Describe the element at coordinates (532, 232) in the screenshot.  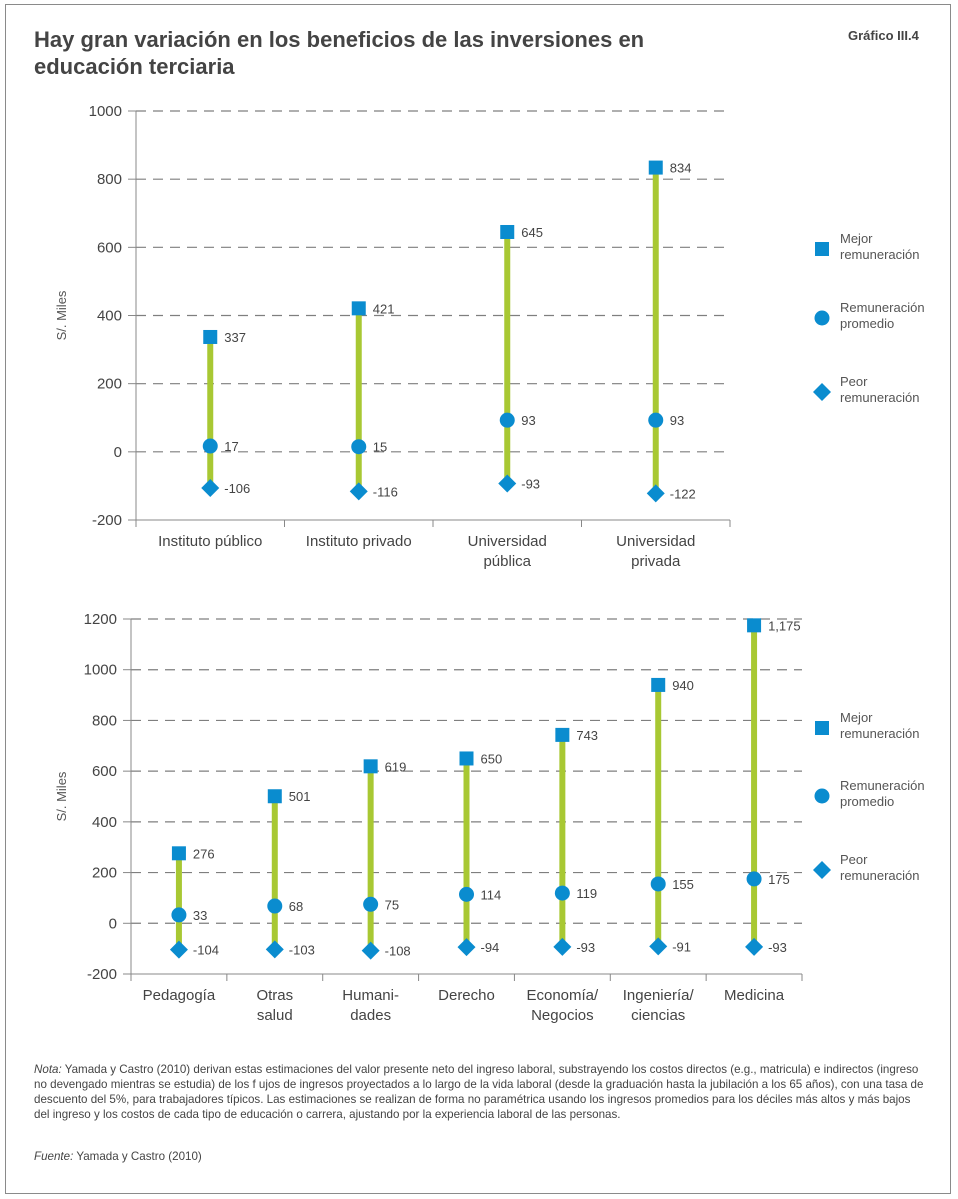
I see `data-label: 645` at that location.